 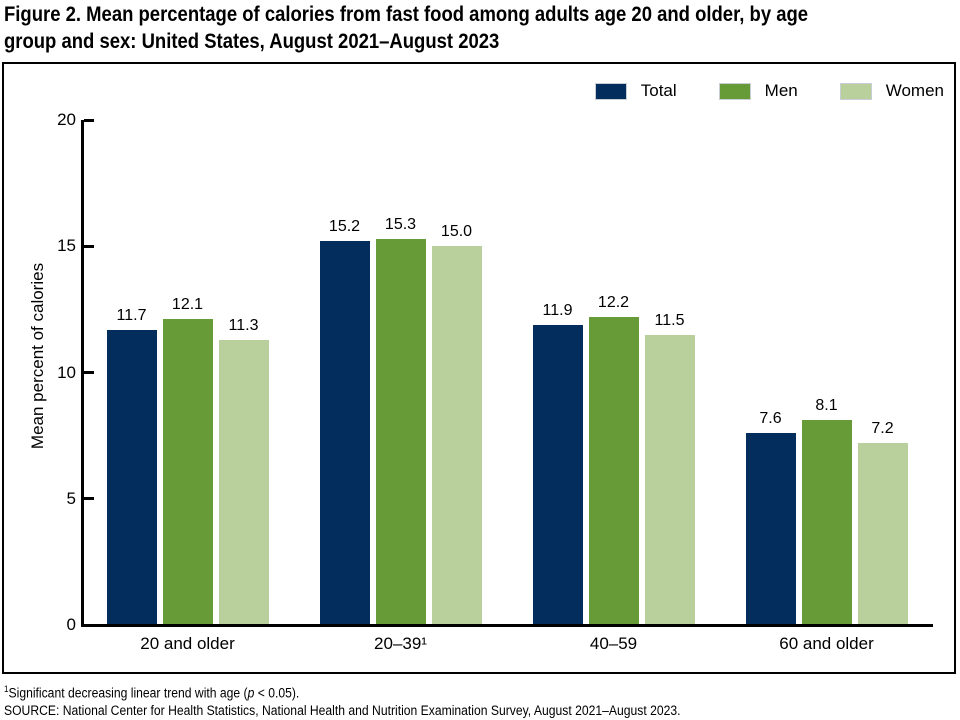 I want to click on bar-value-label: 11.3, so click(x=243, y=325).